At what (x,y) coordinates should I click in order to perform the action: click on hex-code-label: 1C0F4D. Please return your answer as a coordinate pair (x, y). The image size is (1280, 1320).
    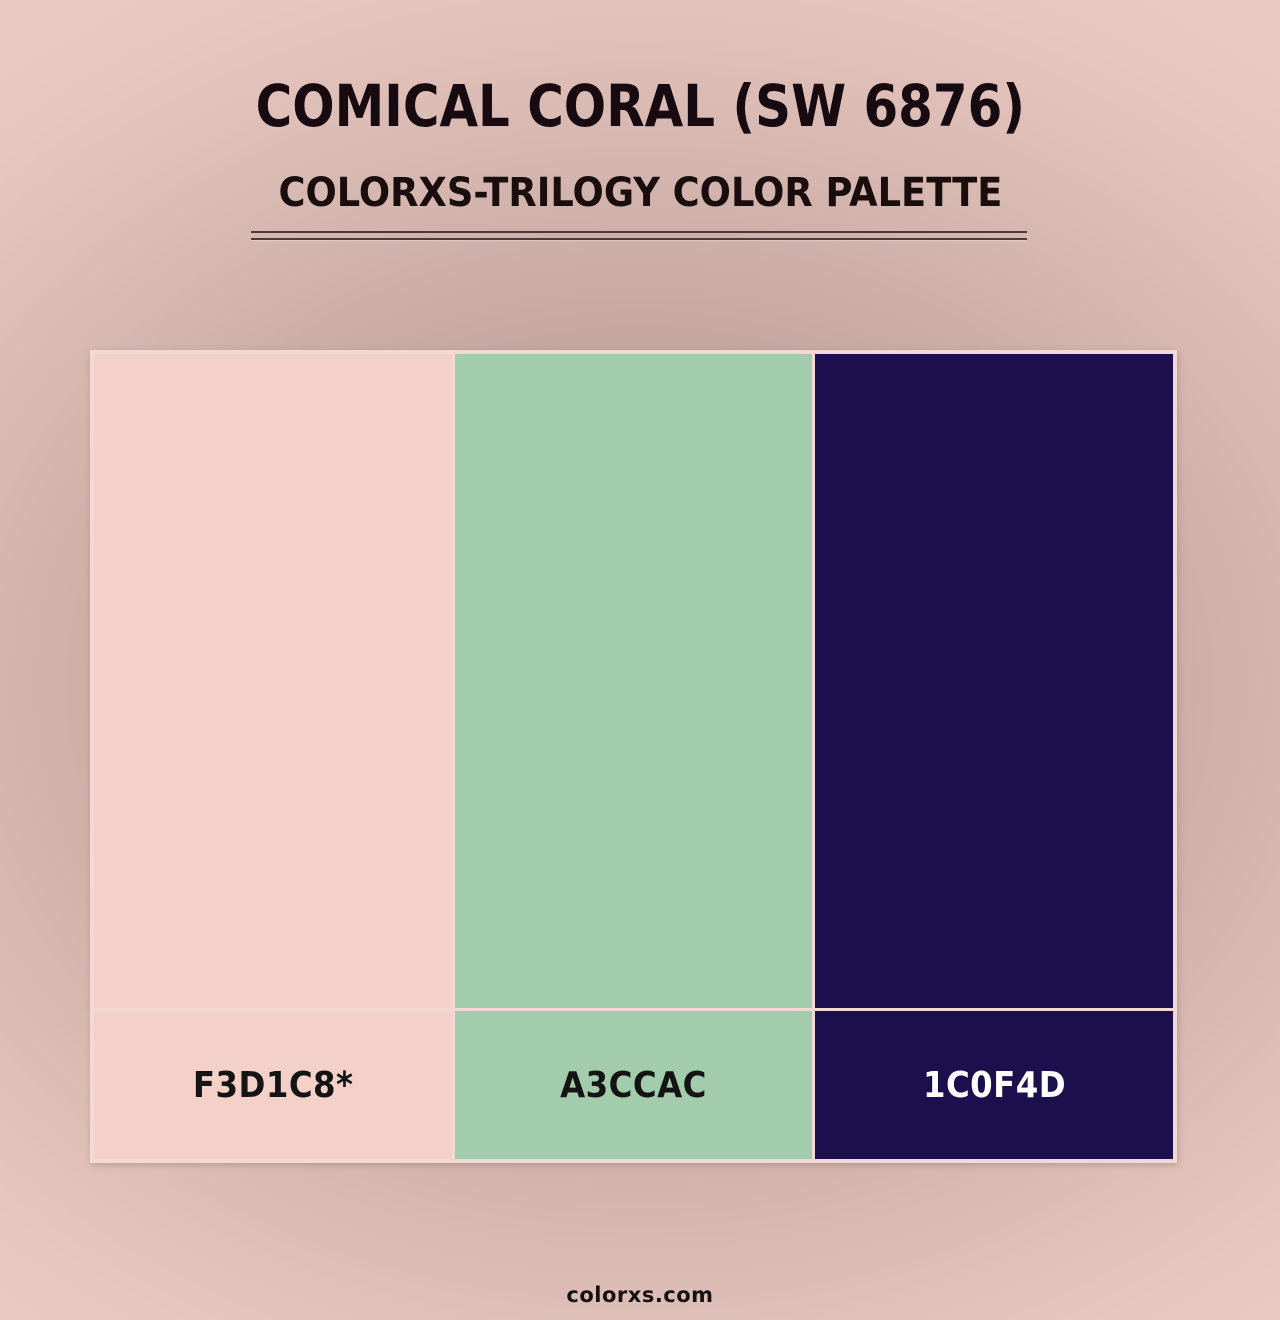
    Looking at the image, I should click on (994, 1085).